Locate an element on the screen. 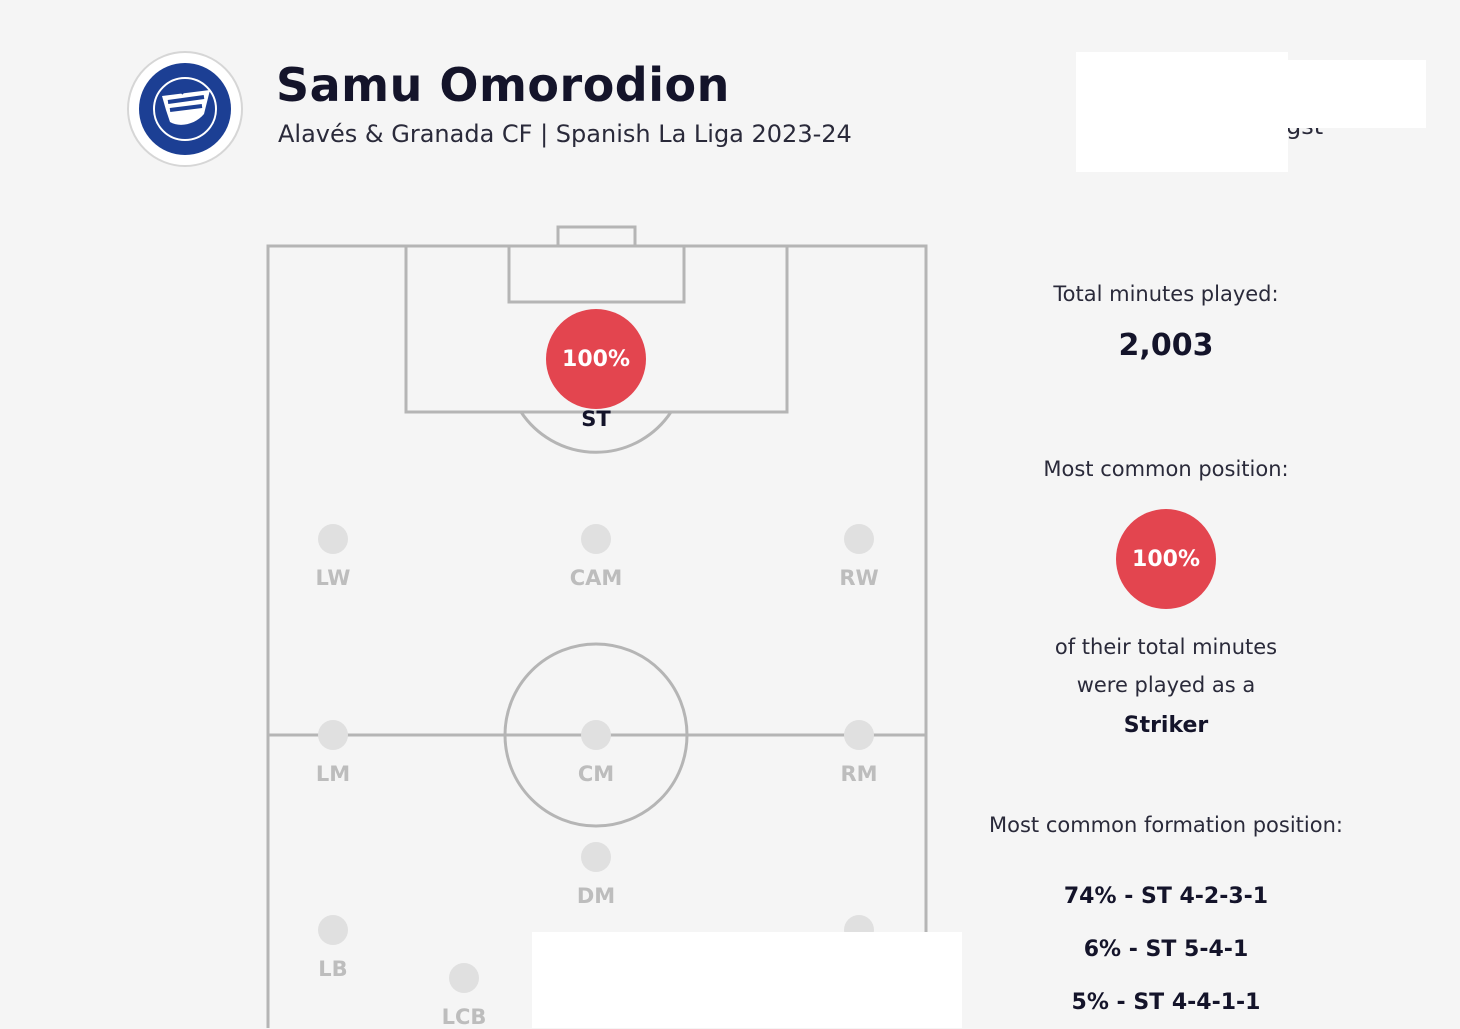 This screenshot has width=1460, height=1029. total-minutes-value: 2,003 is located at coordinates (1166, 345).